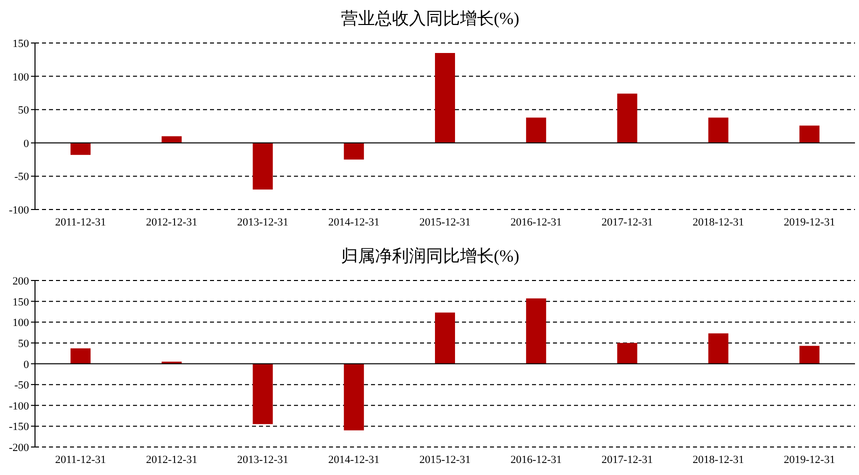  What do you see at coordinates (19, 427) in the screenshot?
I see `y-tick-label: -150` at bounding box center [19, 427].